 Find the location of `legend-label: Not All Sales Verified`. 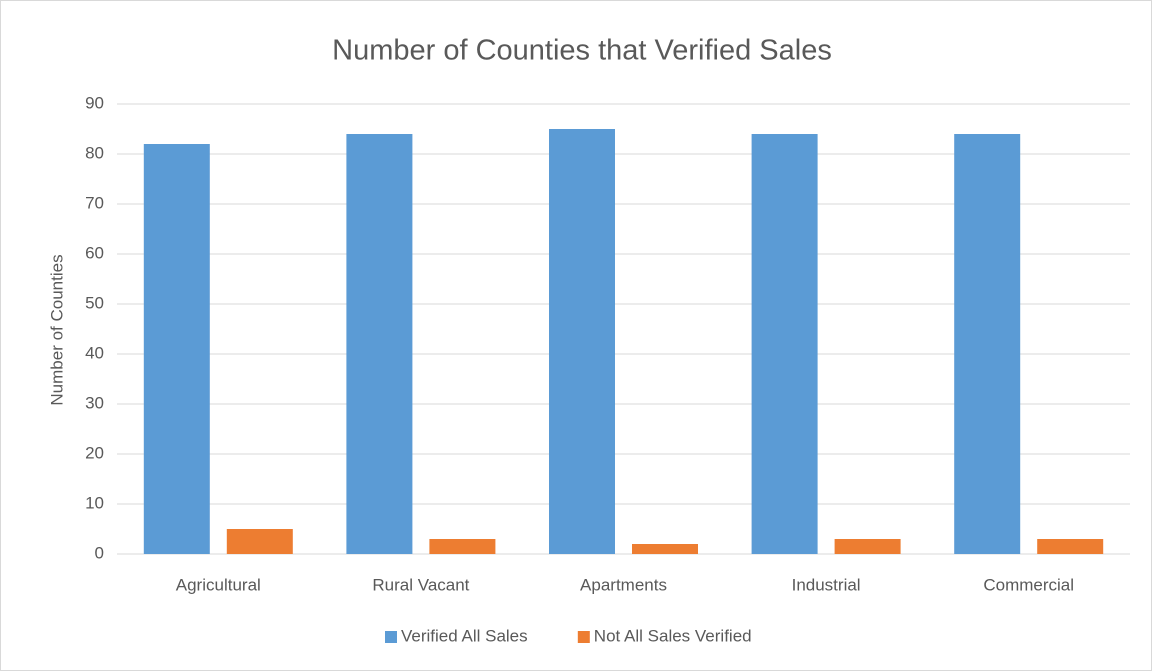

legend-label: Not All Sales Verified is located at coordinates (673, 635).